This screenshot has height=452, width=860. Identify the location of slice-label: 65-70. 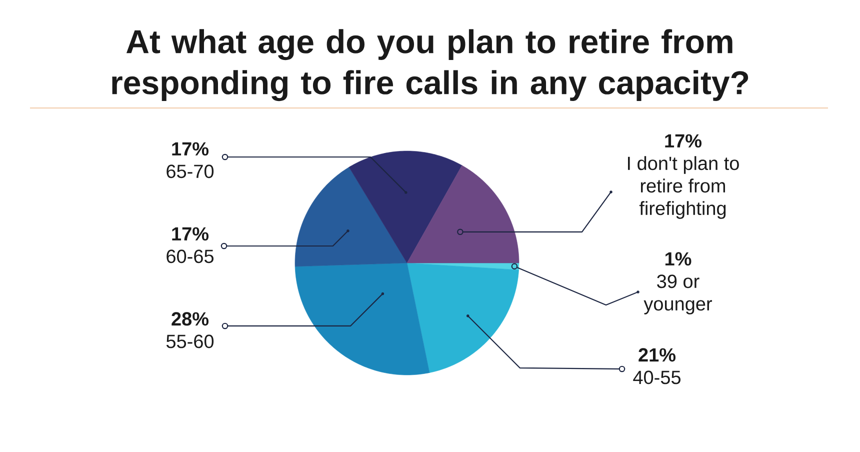
(190, 171).